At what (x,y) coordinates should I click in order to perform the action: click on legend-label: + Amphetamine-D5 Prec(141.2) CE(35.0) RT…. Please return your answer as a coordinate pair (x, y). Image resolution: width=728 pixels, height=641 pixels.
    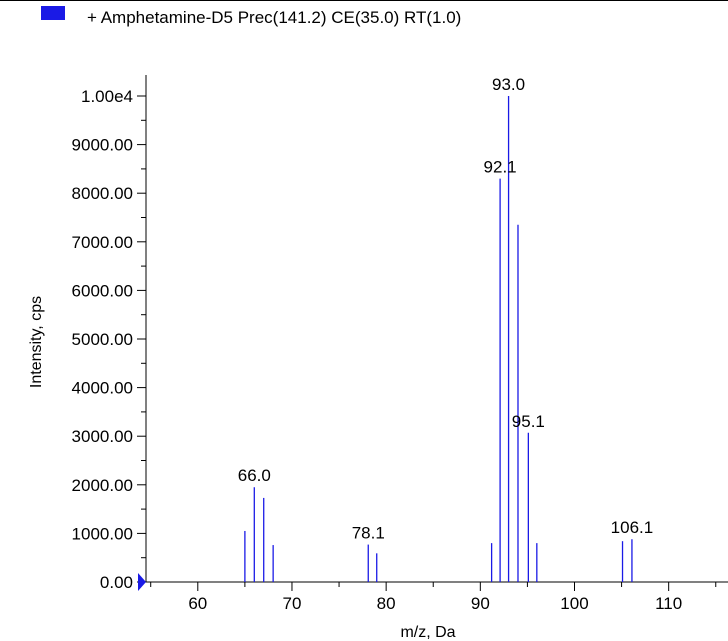
    Looking at the image, I should click on (274, 17).